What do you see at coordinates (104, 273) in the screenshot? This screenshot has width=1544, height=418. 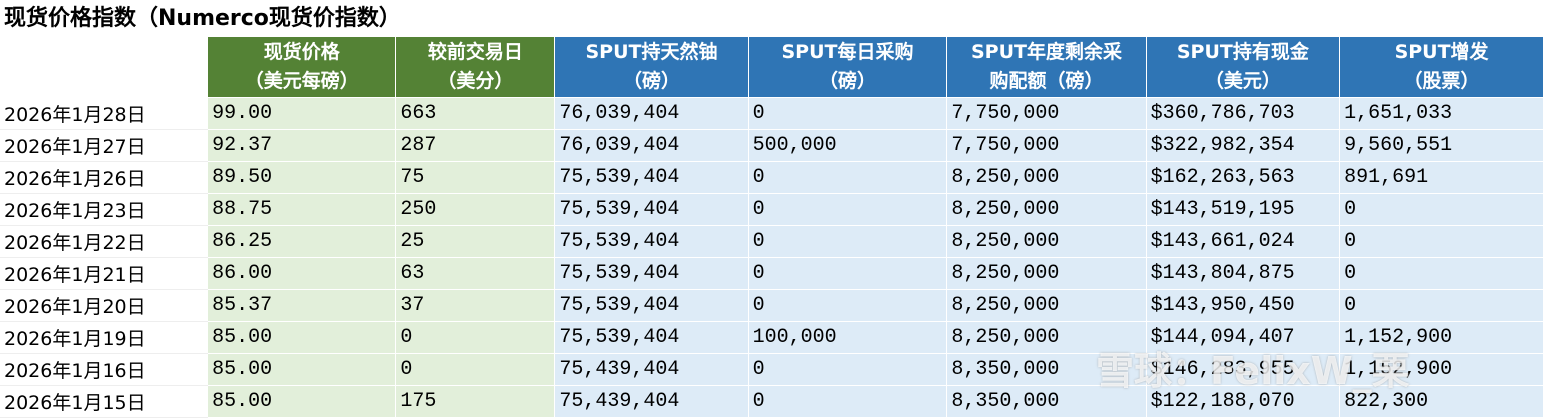 I see `date-cell: 2026年1月21日` at bounding box center [104, 273].